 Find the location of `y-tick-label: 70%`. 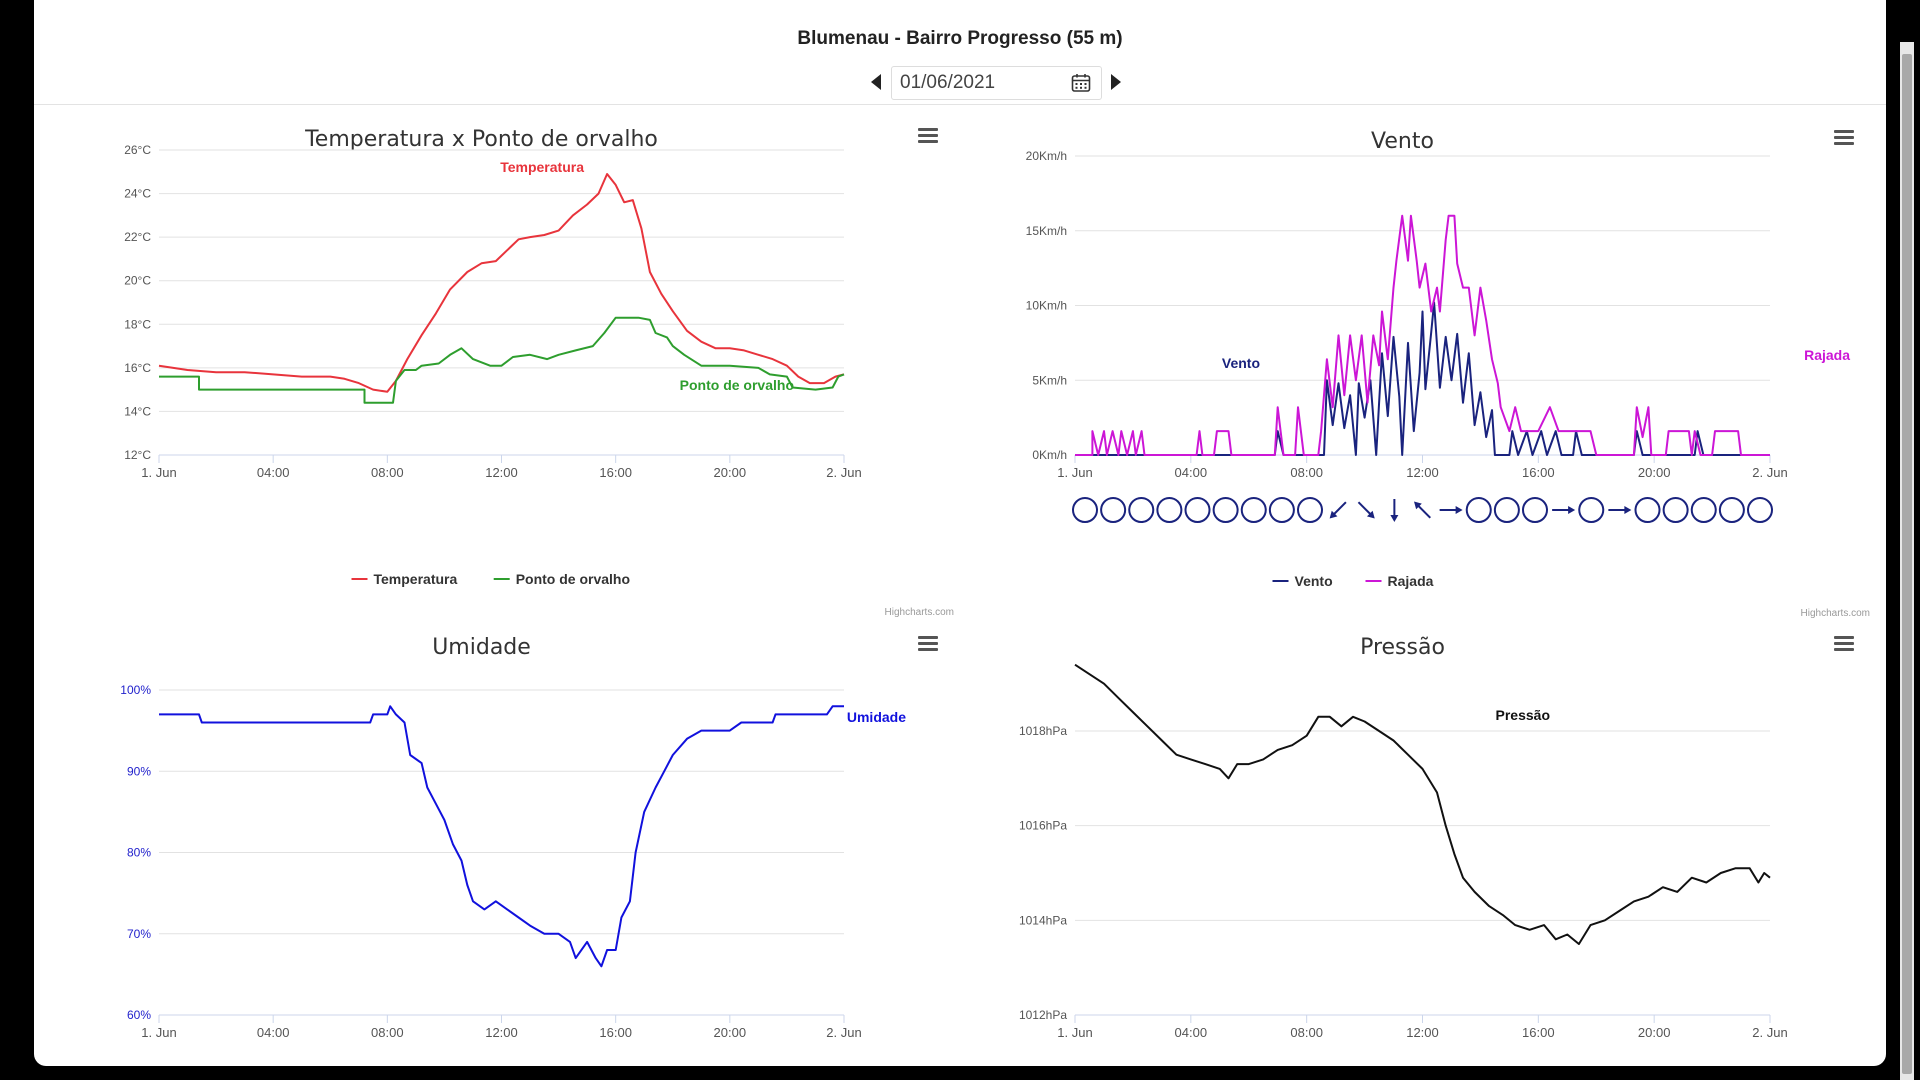

y-tick-label: 70% is located at coordinates (139, 934).